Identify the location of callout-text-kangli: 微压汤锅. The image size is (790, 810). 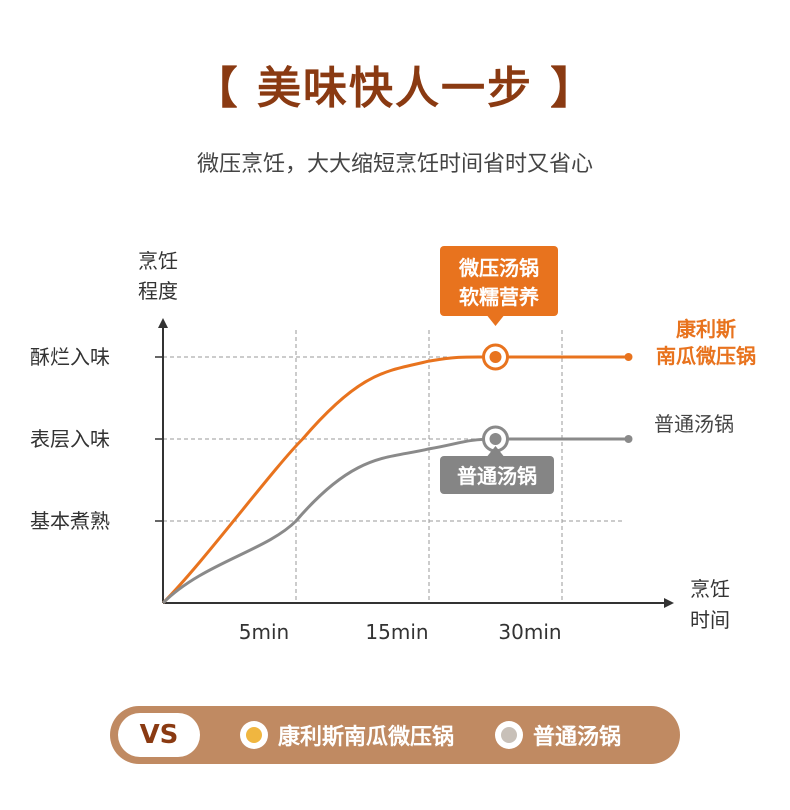
(498, 268).